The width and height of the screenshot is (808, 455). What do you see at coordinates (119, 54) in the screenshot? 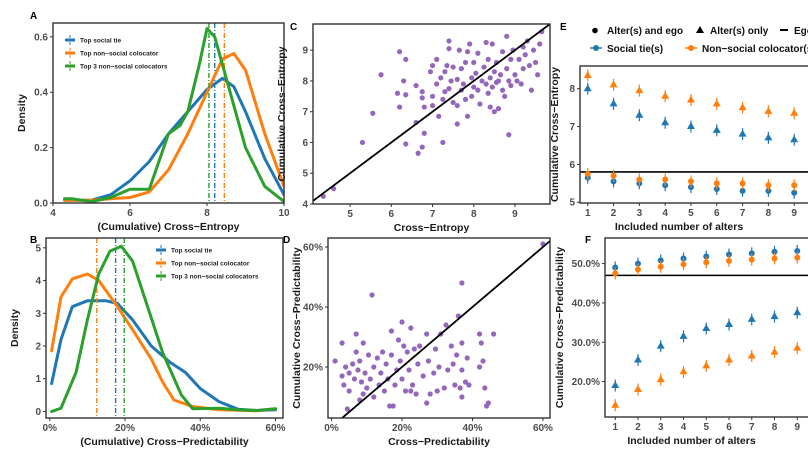
I see `legend-label: Top non−social colocator` at bounding box center [119, 54].